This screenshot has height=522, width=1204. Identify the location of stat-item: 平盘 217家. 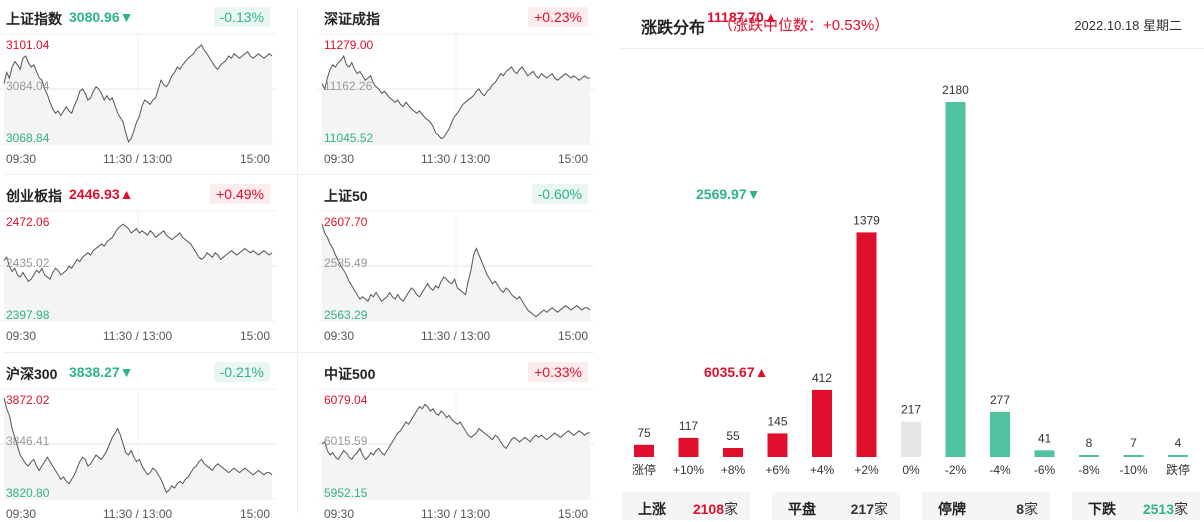
(836, 506).